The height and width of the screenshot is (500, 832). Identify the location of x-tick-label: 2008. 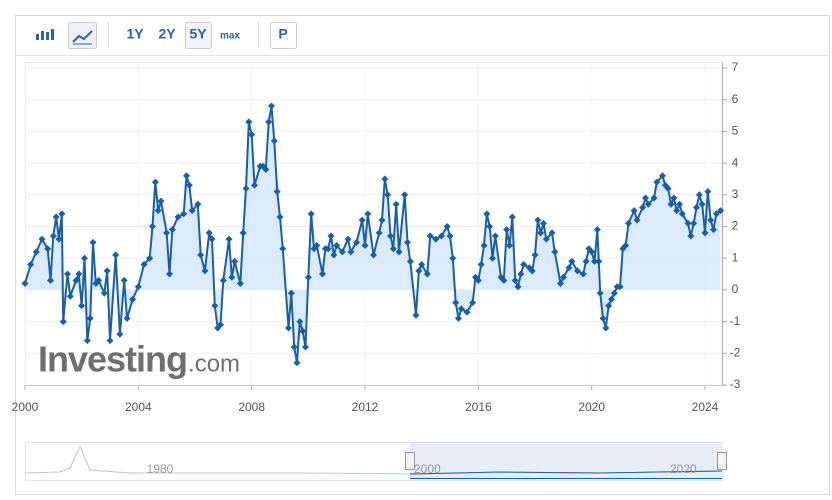
(251, 407).